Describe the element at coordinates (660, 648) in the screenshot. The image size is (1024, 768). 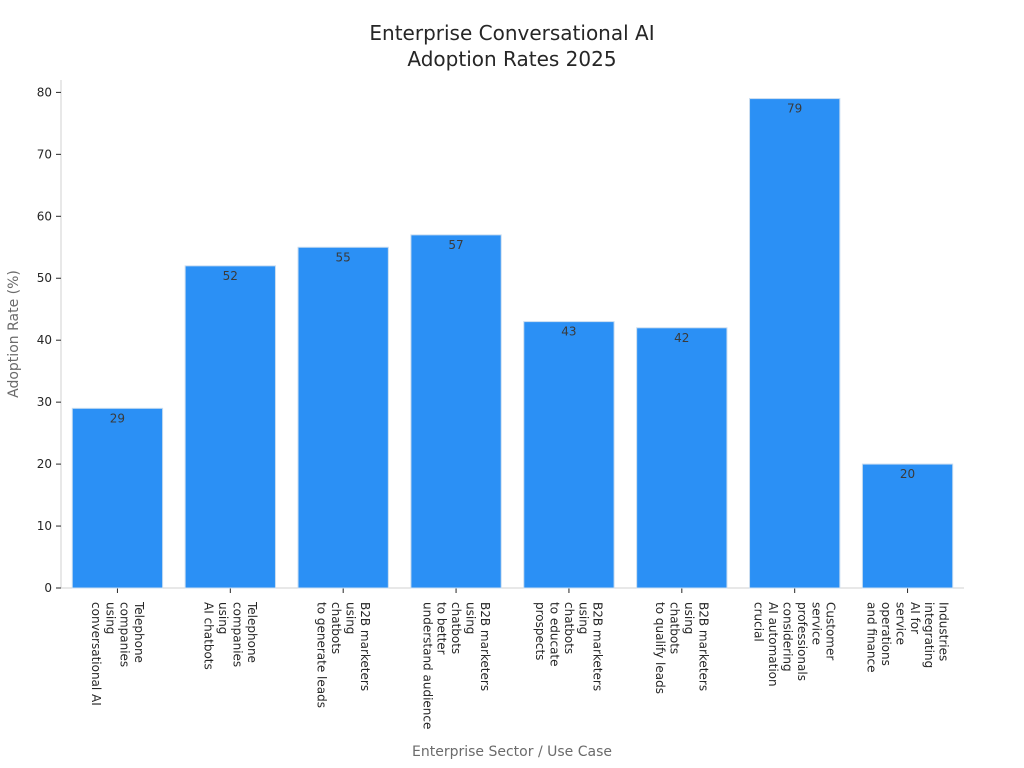
I see `x-tick-label-line: to qualify leads` at that location.